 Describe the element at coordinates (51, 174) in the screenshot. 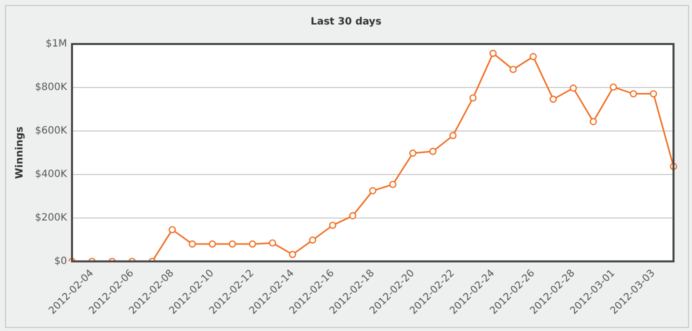

I see `y-tick-label: $400K` at that location.